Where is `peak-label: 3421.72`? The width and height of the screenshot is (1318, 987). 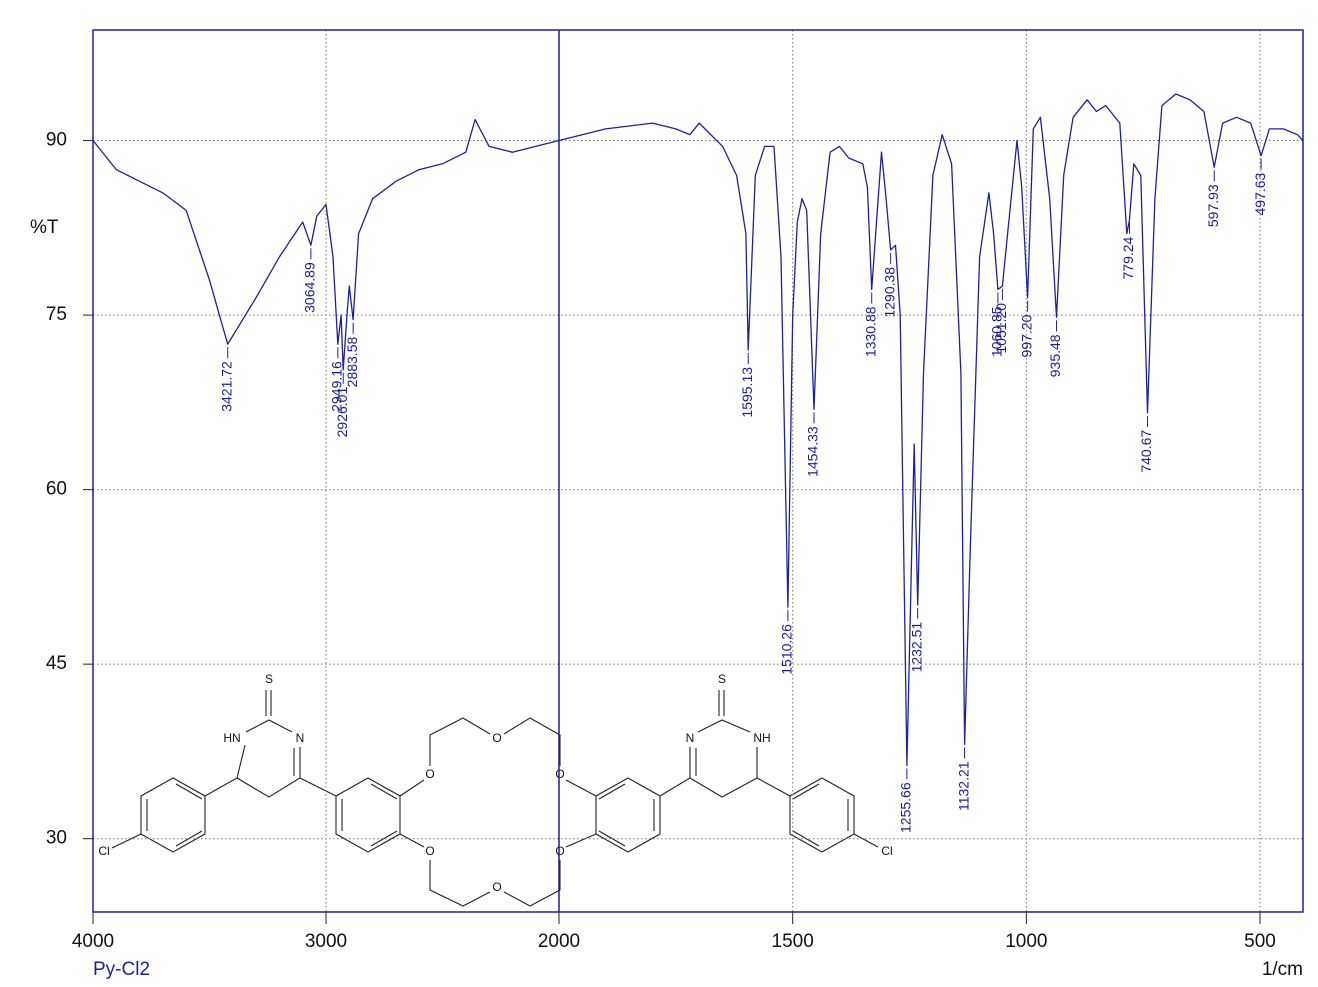 peak-label: 3421.72 is located at coordinates (226, 386).